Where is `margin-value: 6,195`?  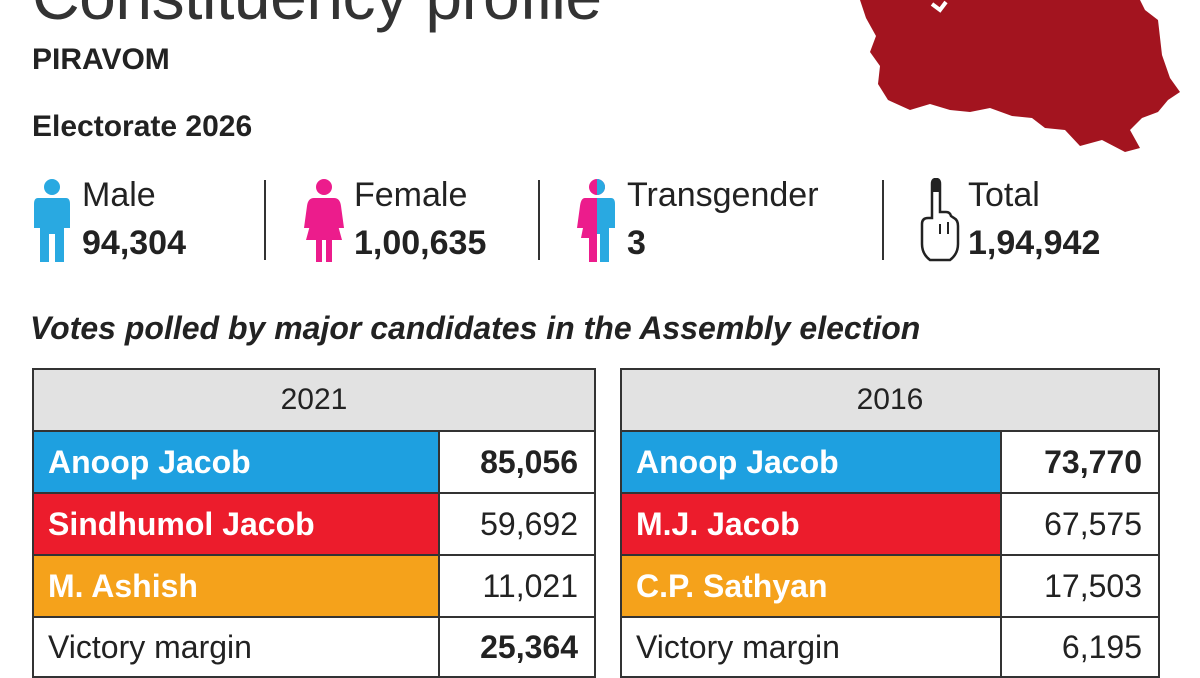 margin-value: 6,195 is located at coordinates (1101, 646).